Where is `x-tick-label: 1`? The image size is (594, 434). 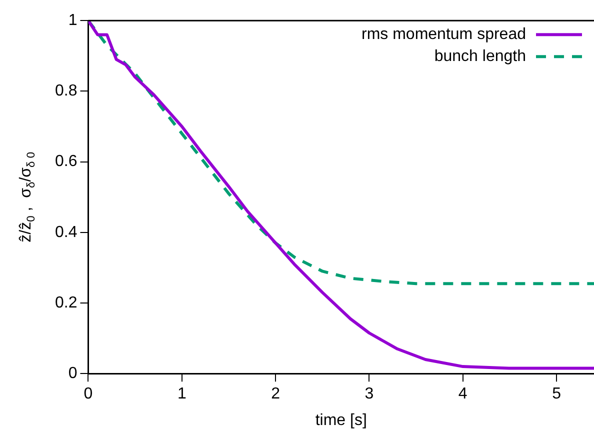
x-tick-label: 1 is located at coordinates (181, 394).